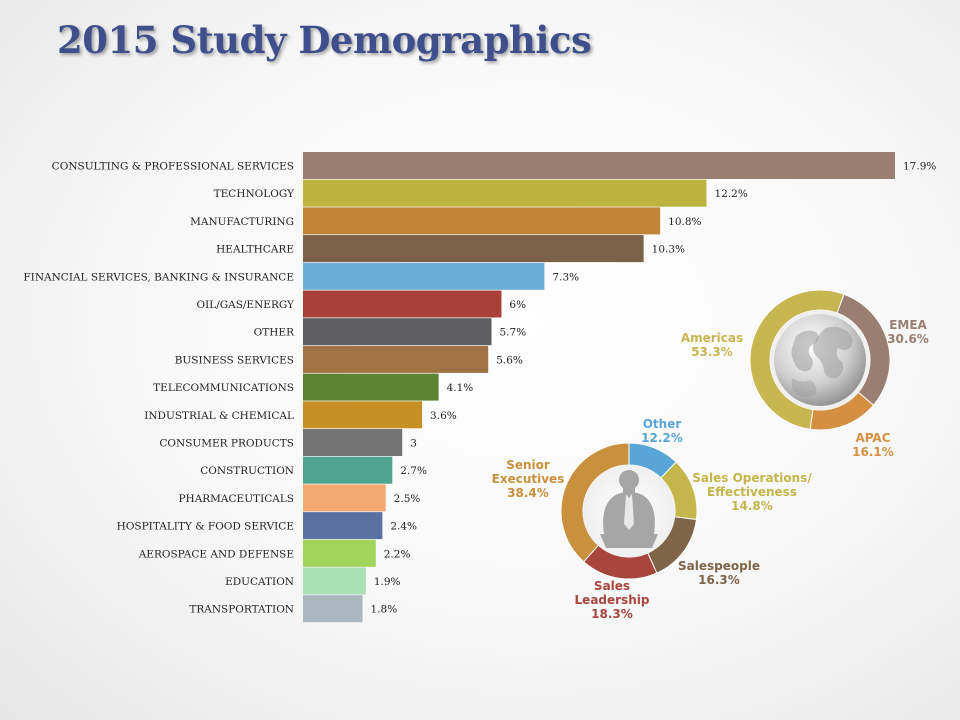 The height and width of the screenshot is (720, 960). What do you see at coordinates (254, 194) in the screenshot?
I see `category-label: TECHNOLOGY` at bounding box center [254, 194].